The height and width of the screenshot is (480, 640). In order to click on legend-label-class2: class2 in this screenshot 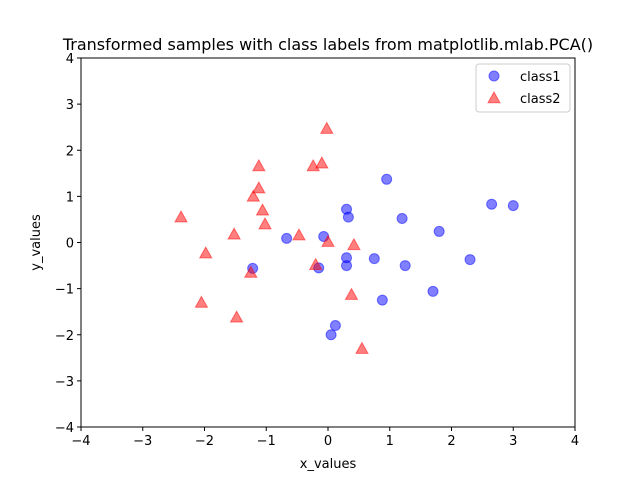, I will do `click(540, 99)`.